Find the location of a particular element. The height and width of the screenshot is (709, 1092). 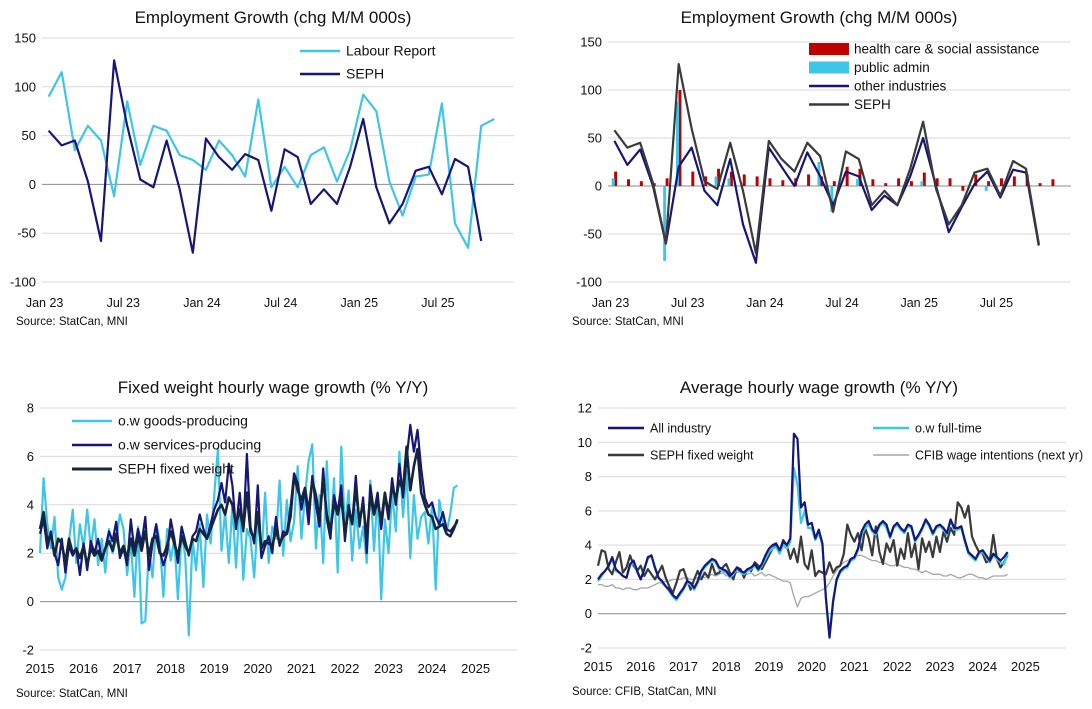

legend-label: other industries is located at coordinates (900, 86).